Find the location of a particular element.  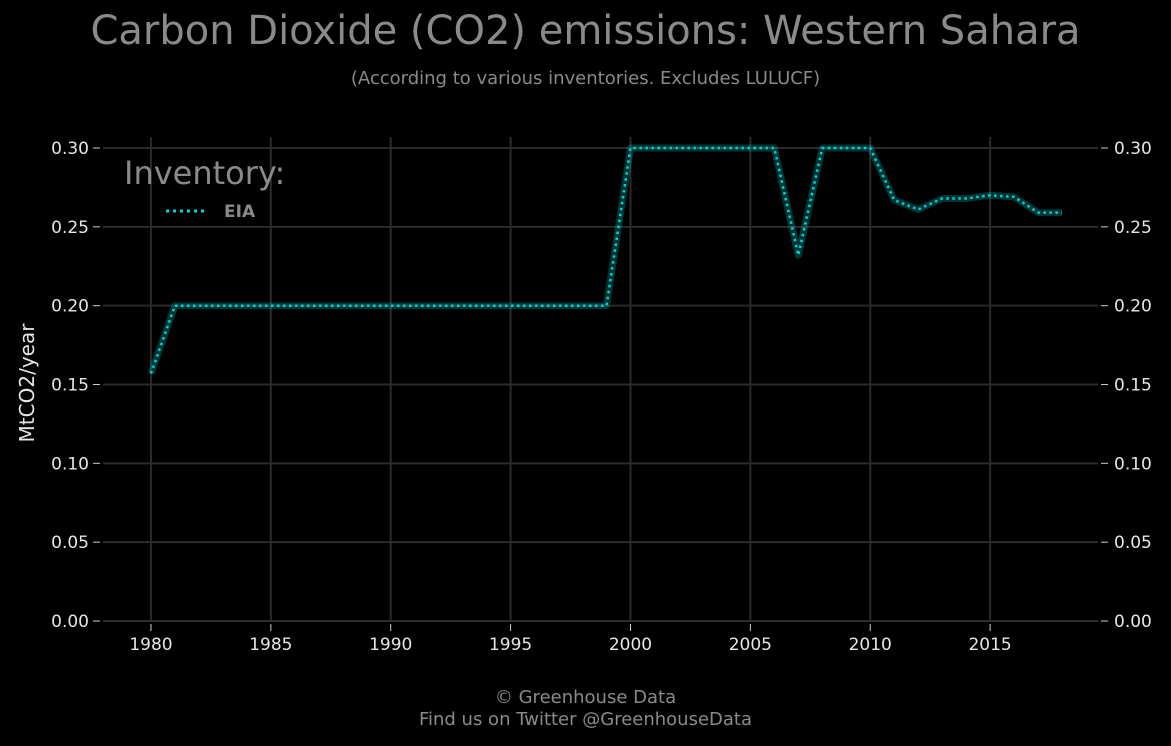

legend-title: Inventory: is located at coordinates (204, 173).